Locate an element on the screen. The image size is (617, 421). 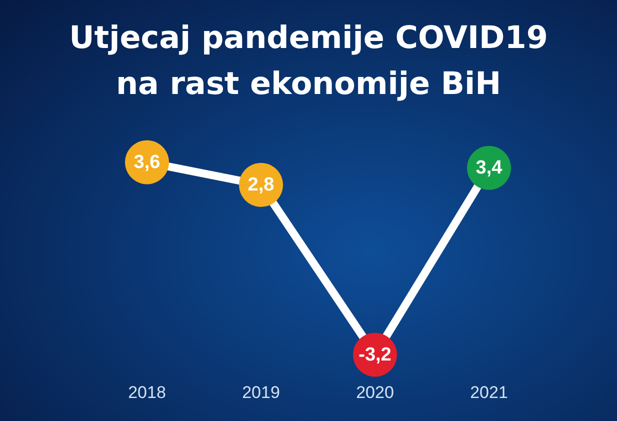
data-label: 2,8 is located at coordinates (261, 185).